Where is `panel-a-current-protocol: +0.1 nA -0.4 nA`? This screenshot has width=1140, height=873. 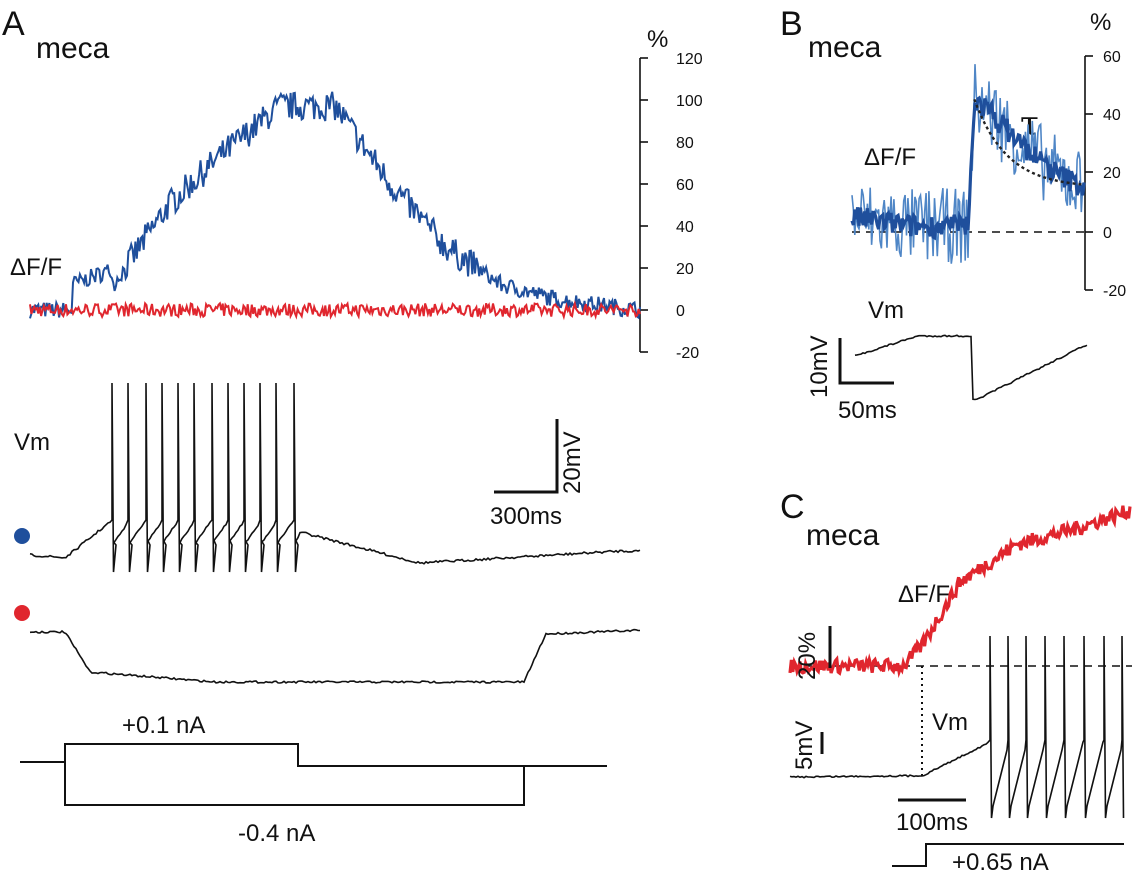 panel-a-current-protocol: +0.1 nA -0.4 nA is located at coordinates (313, 779).